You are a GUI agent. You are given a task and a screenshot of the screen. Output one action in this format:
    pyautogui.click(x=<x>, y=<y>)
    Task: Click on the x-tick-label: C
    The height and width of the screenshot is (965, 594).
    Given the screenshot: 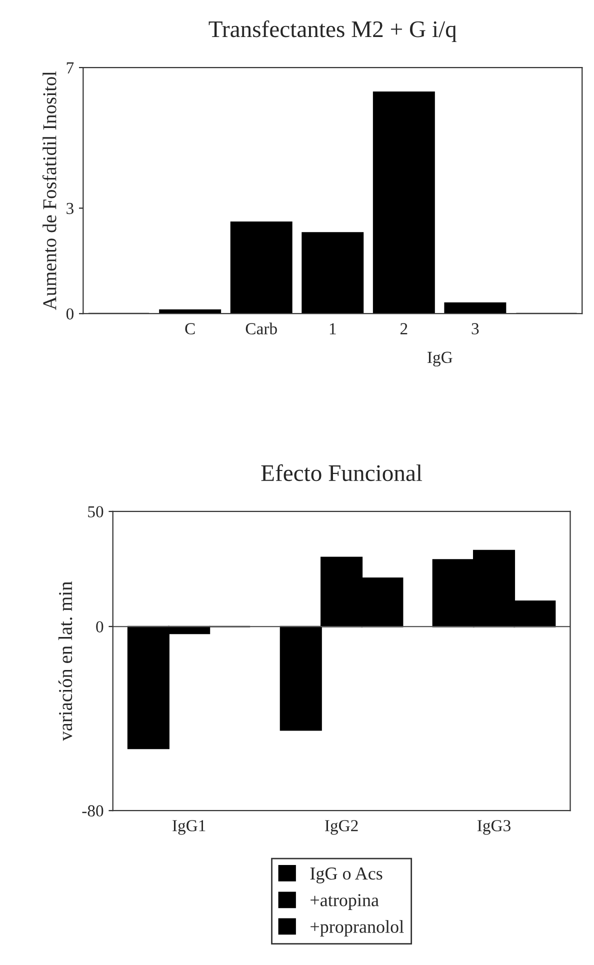 What is the action you would take?
    pyautogui.click(x=190, y=328)
    